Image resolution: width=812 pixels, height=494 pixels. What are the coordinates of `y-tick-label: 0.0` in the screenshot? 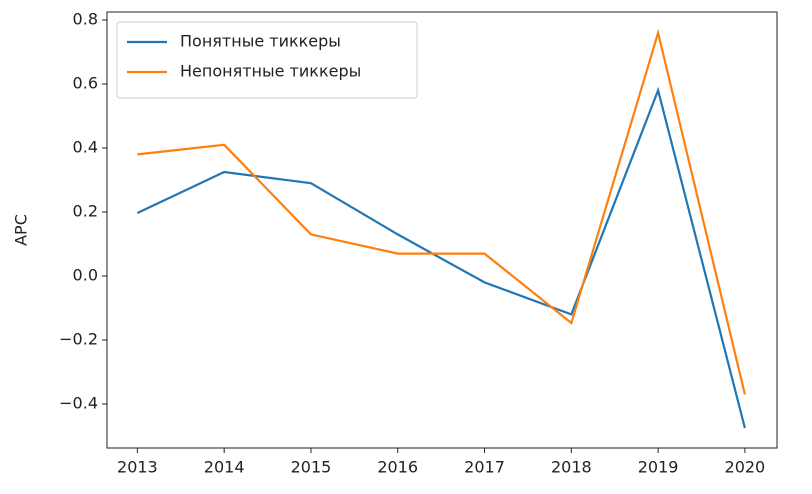 It's located at (85, 275).